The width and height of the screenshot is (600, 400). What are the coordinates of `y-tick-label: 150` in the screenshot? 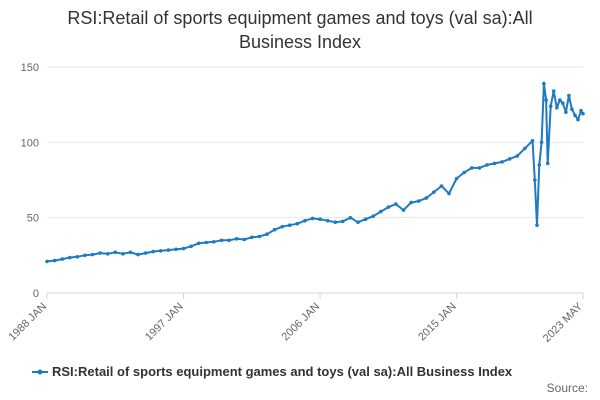 It's located at (30, 68).